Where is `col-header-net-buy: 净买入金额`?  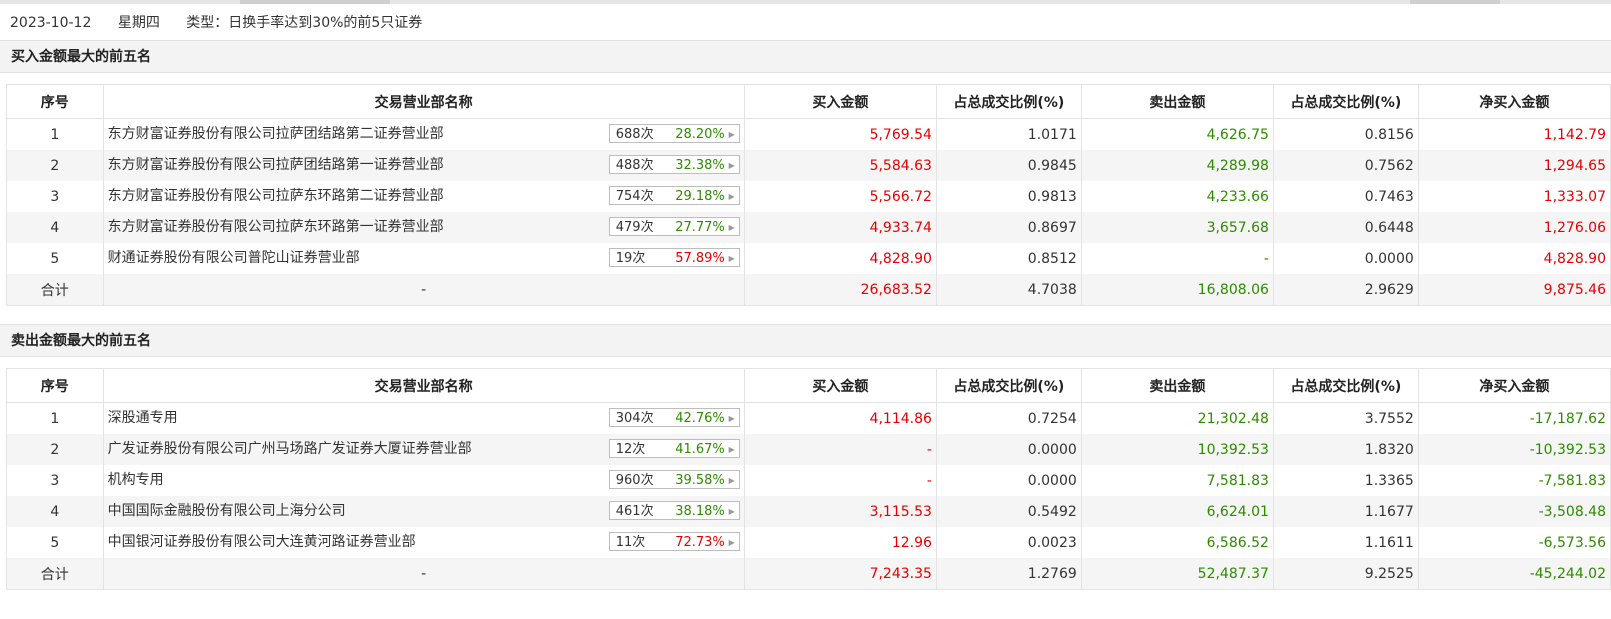 col-header-net-buy: 净买入金额 is located at coordinates (1514, 101).